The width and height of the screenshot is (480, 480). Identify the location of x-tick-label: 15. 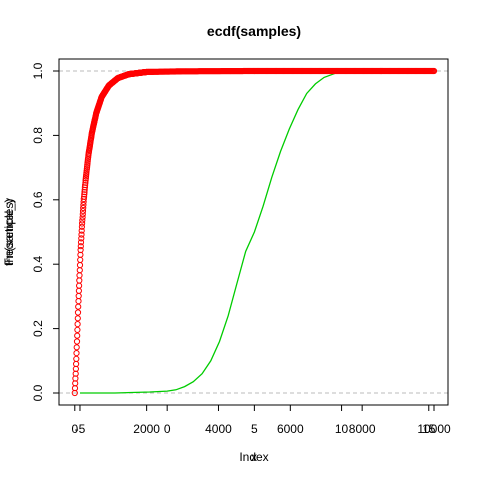
(429, 429).